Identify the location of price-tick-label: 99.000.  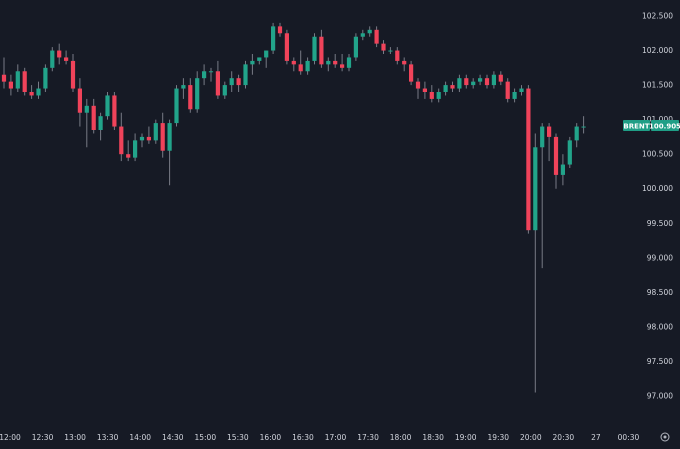
(660, 257).